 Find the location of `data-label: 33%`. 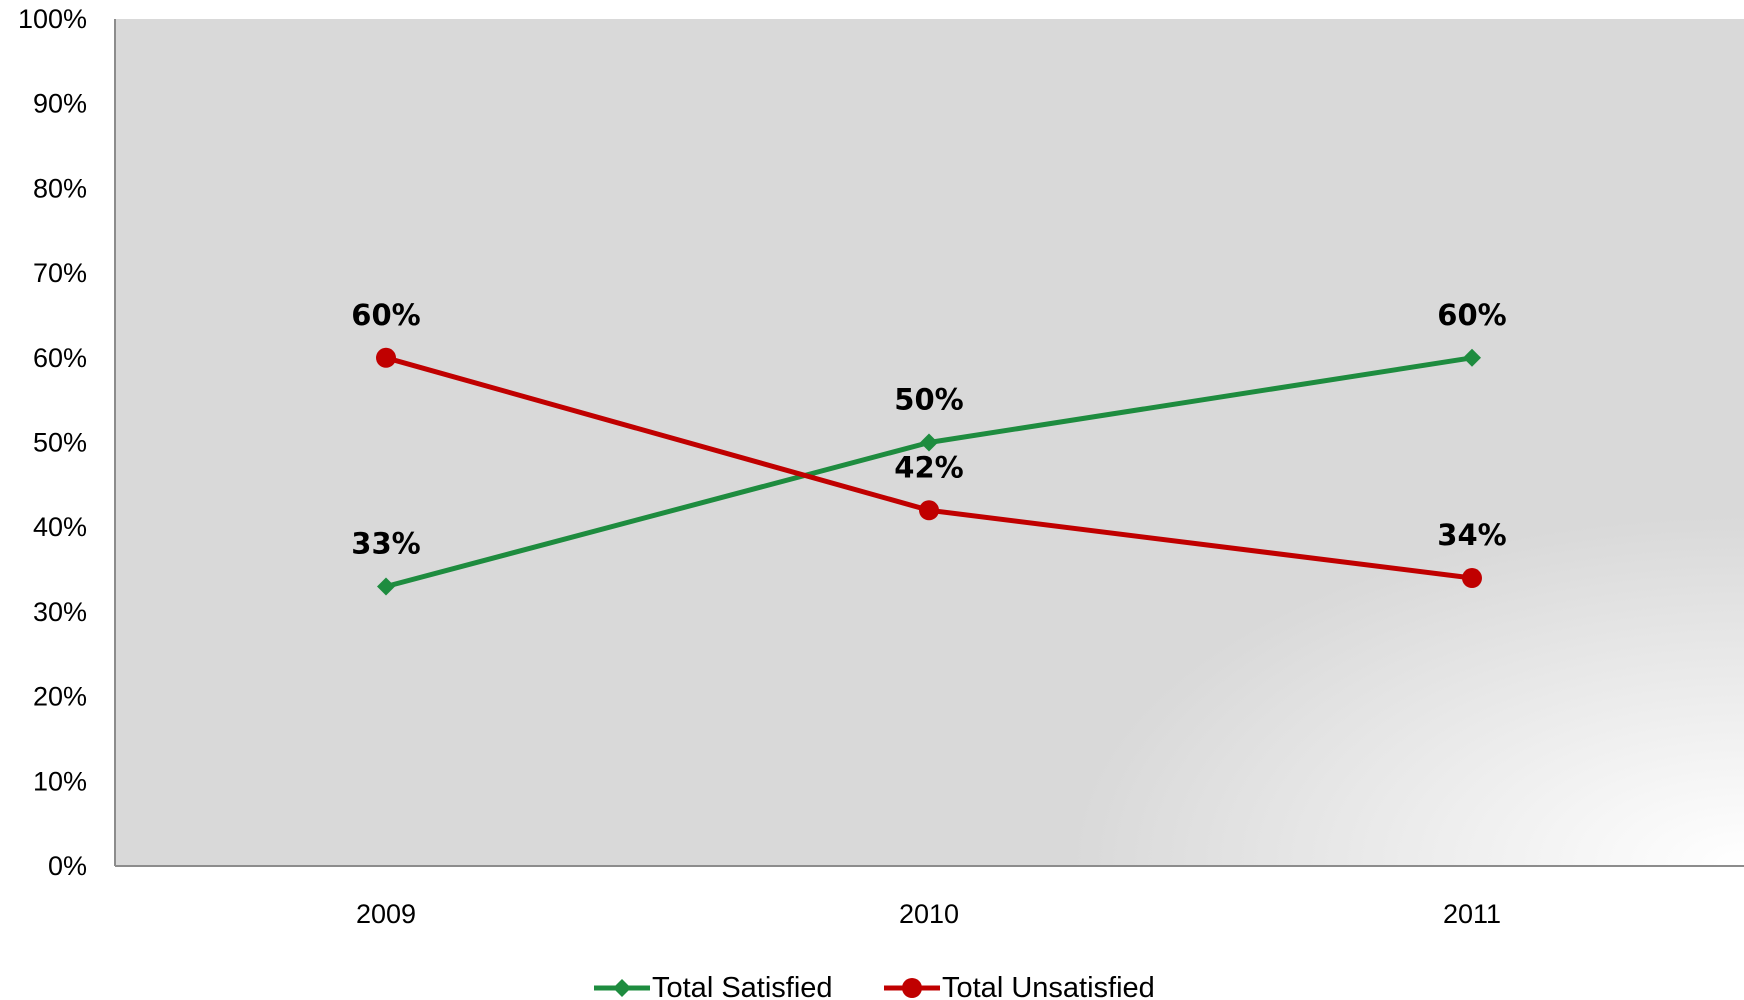

data-label: 33% is located at coordinates (385, 543).